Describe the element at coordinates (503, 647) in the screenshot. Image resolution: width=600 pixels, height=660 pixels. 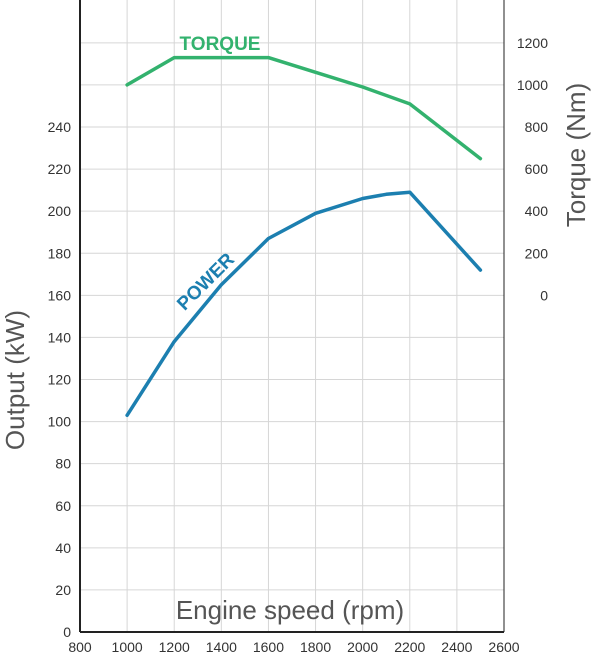
I see `x-tick-label: 2600` at that location.